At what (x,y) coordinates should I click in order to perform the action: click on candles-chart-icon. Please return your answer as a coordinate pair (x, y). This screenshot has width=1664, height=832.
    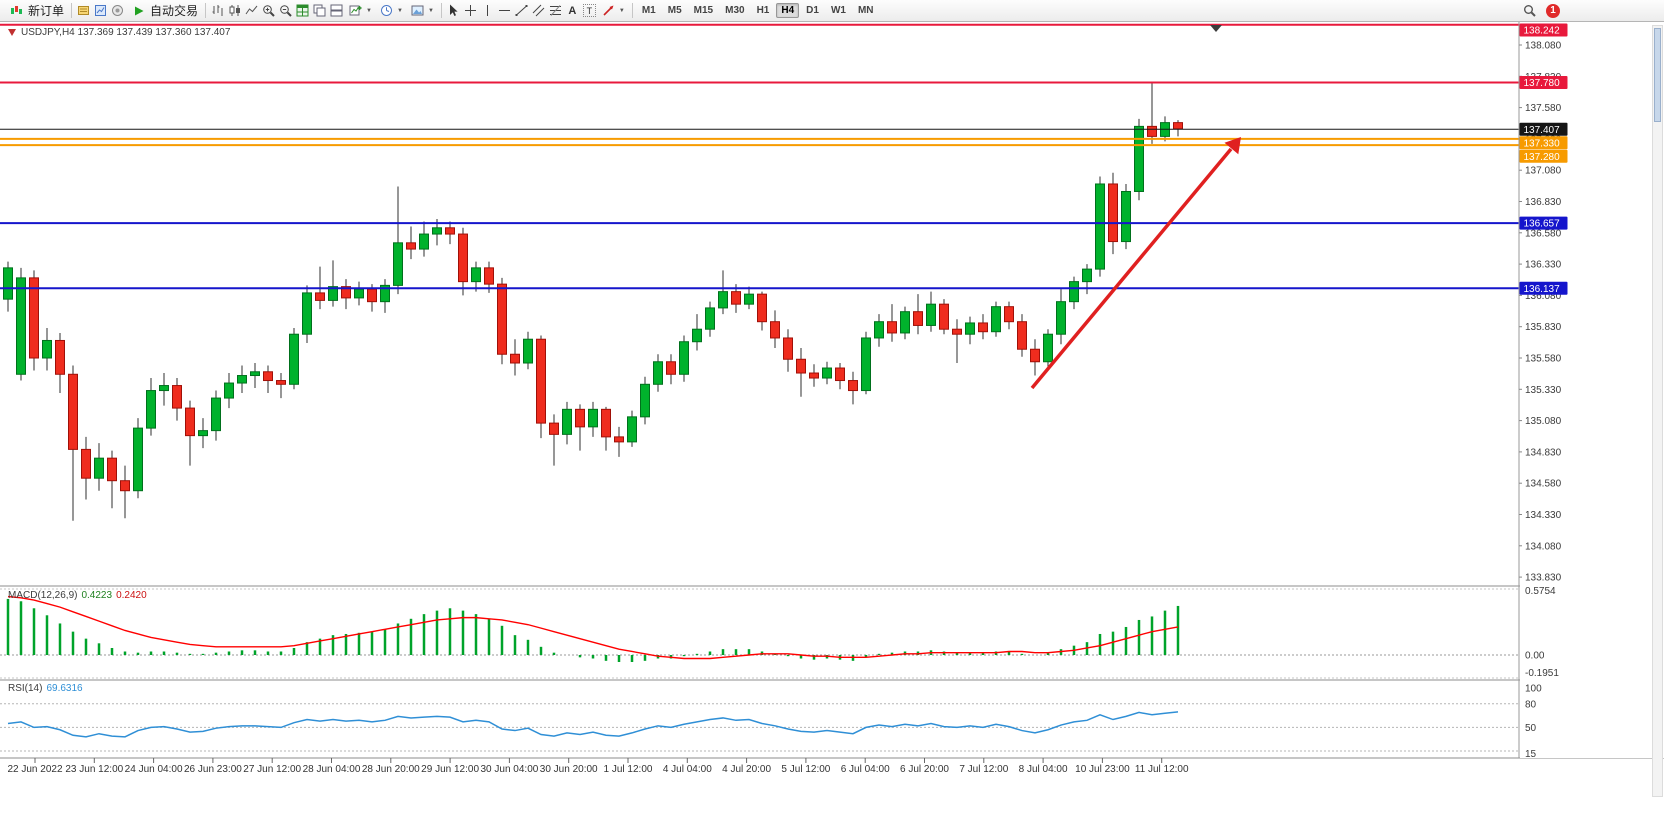
    Looking at the image, I should click on (235, 10).